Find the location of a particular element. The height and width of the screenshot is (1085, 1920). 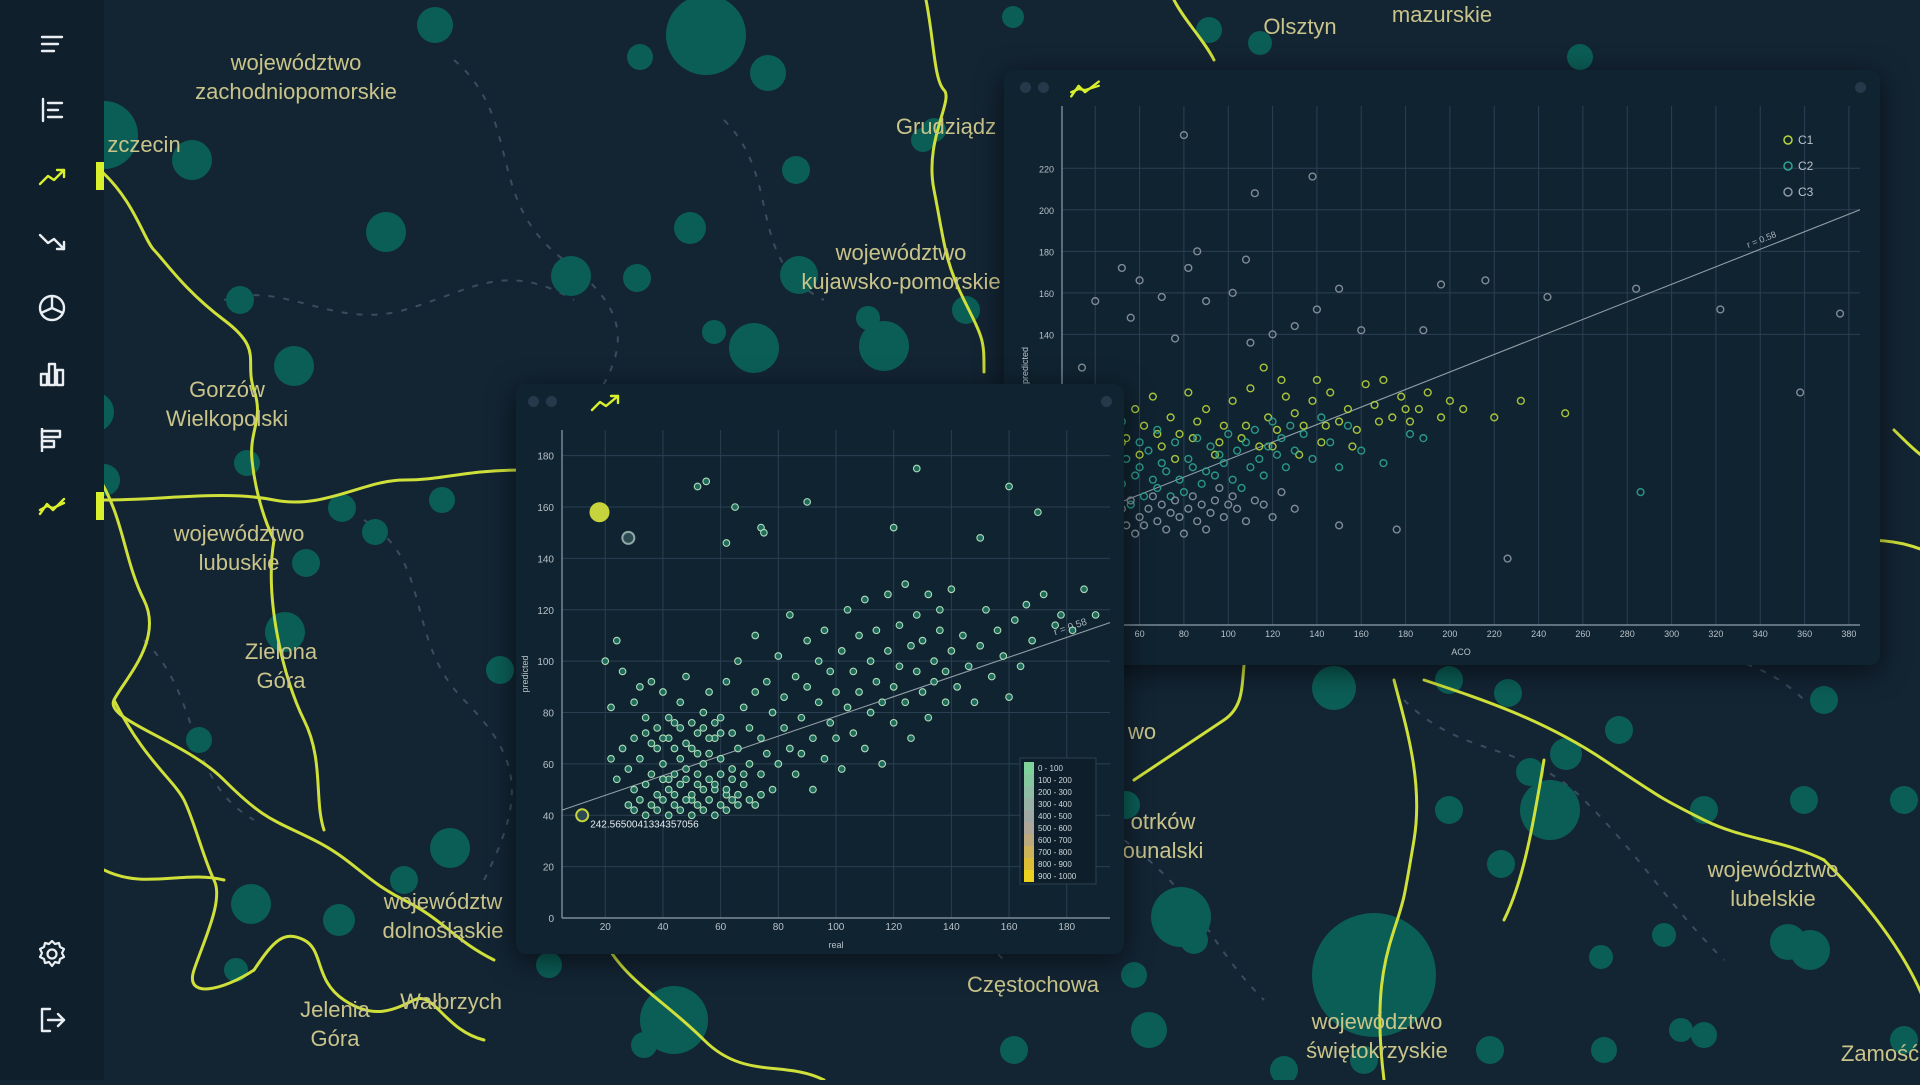

bar-chart-icon is located at coordinates (52, 374).